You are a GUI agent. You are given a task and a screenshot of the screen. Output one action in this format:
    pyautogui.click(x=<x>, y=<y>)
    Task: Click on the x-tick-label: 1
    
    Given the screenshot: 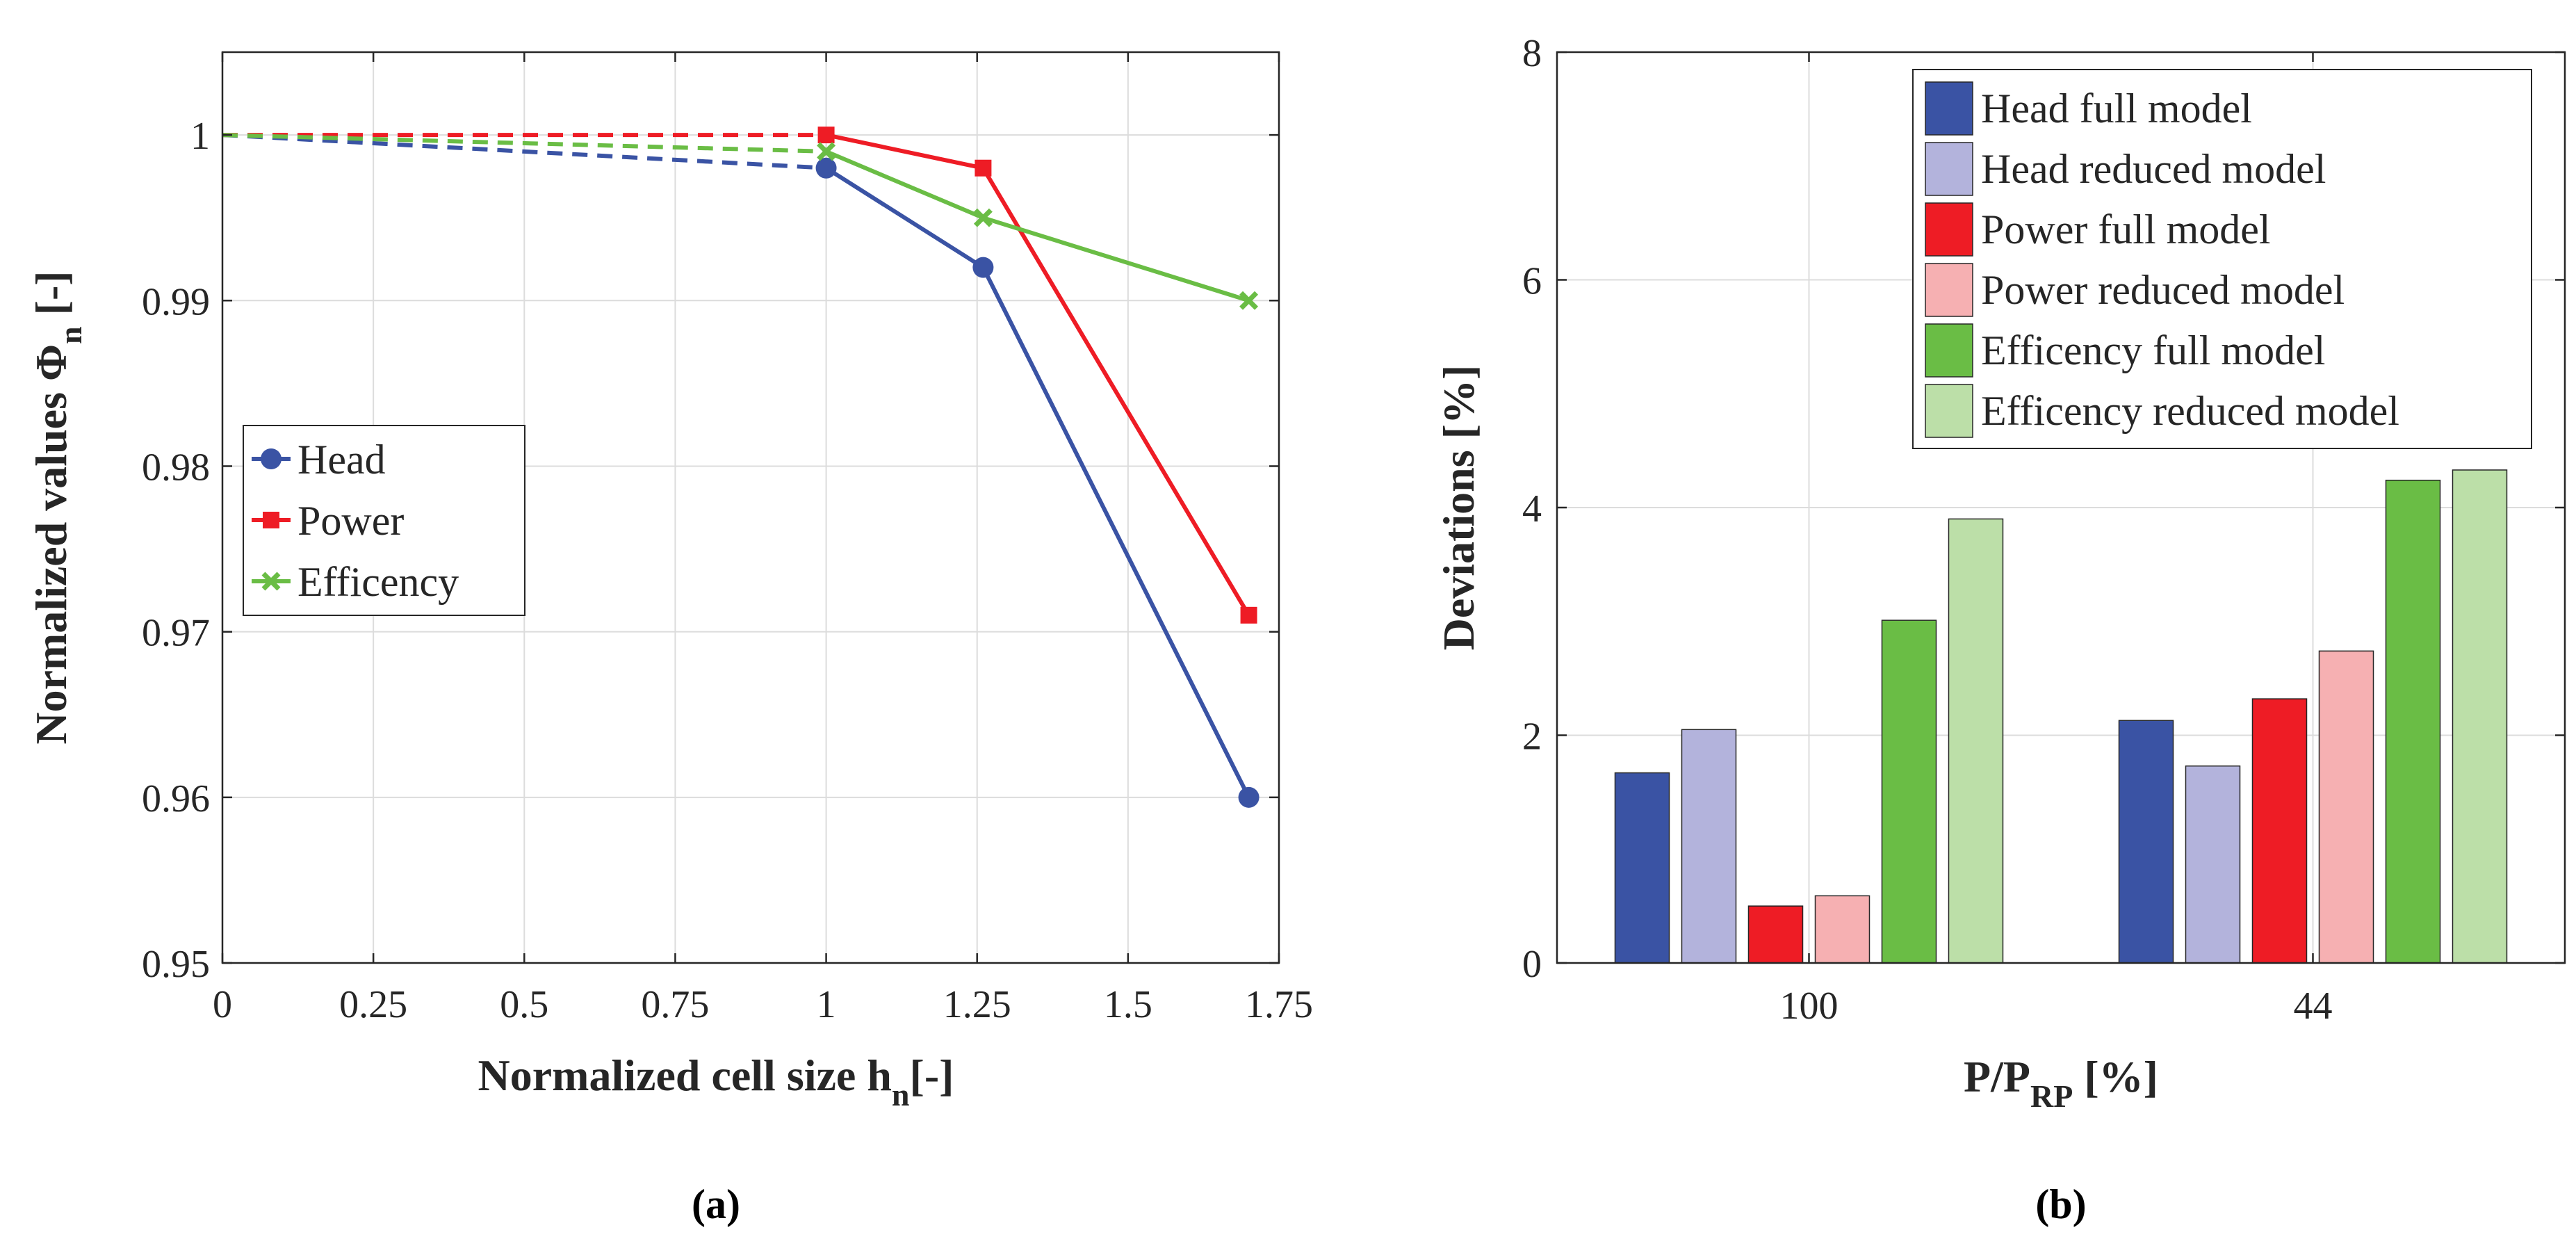 What is the action you would take?
    pyautogui.click(x=826, y=1004)
    